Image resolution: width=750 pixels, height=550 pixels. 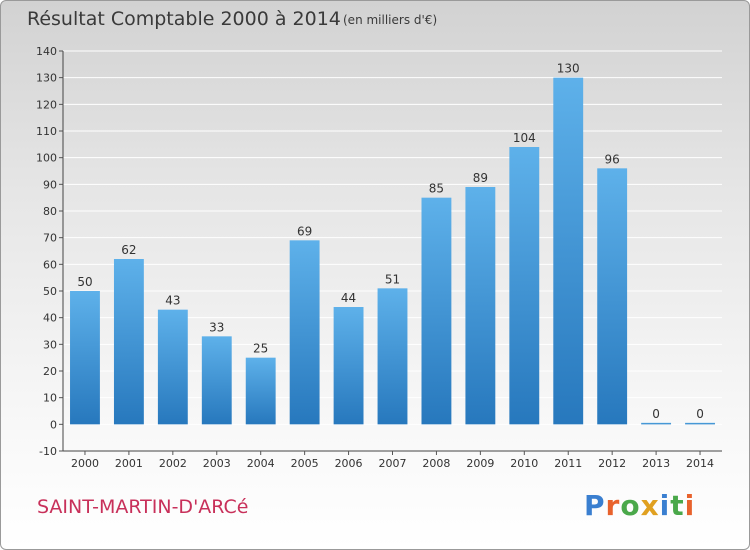 I want to click on y-tick-label: 140, so click(x=46, y=51).